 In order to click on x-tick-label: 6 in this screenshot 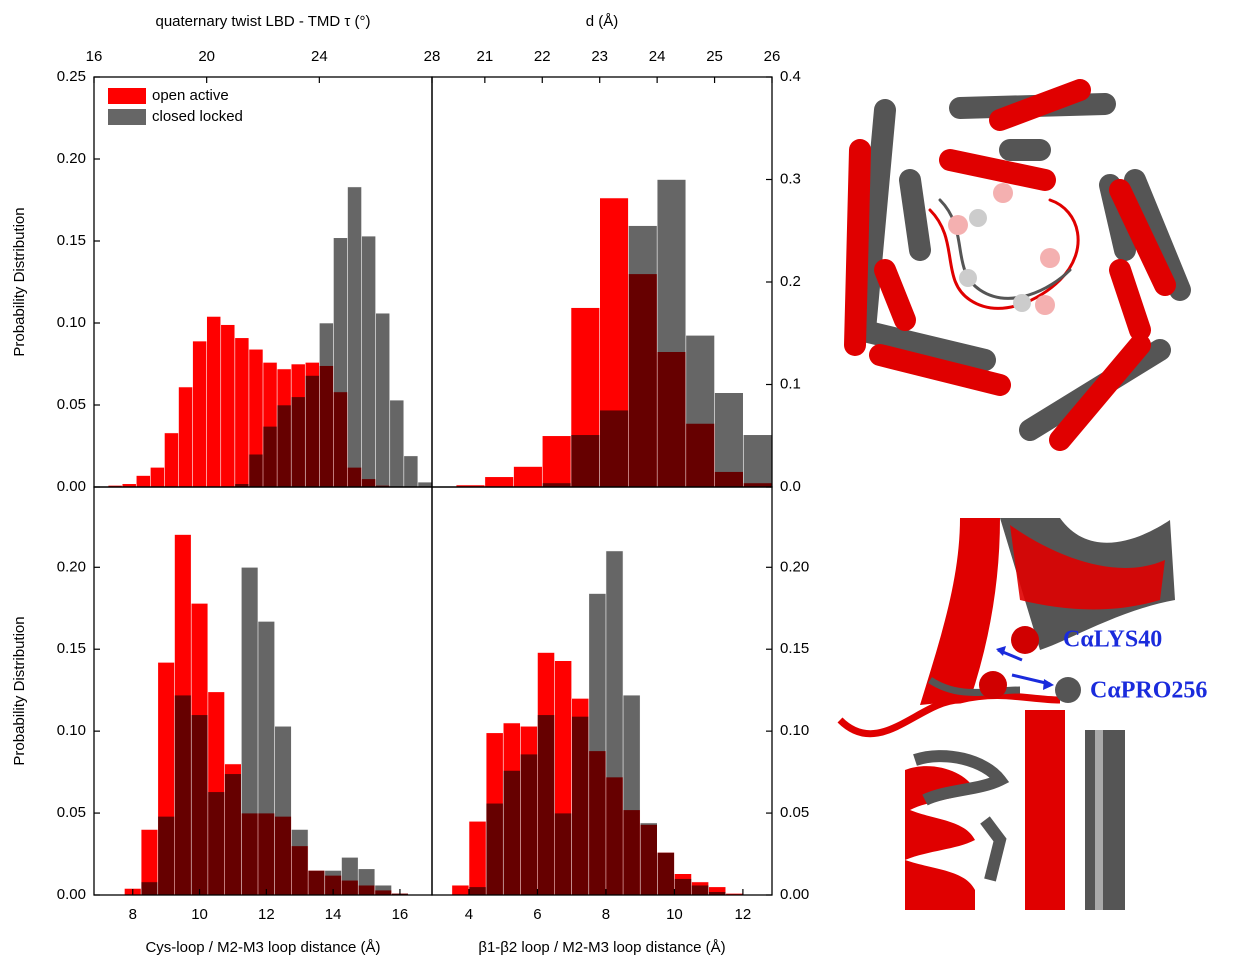, I will do `click(537, 914)`.